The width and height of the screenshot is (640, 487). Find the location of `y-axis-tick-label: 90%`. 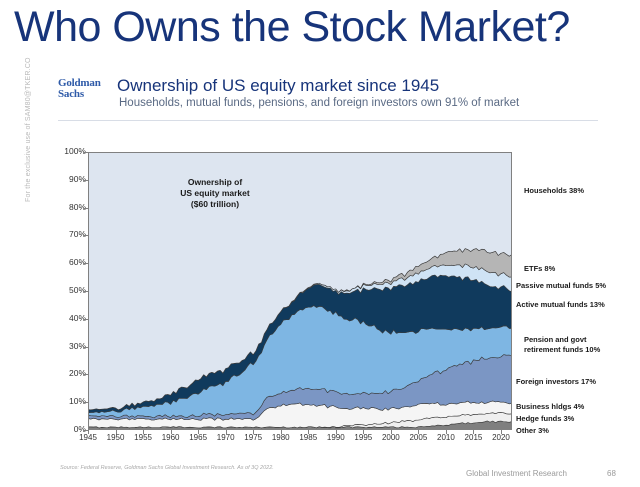

y-axis-tick-label: 90% is located at coordinates (77, 178).